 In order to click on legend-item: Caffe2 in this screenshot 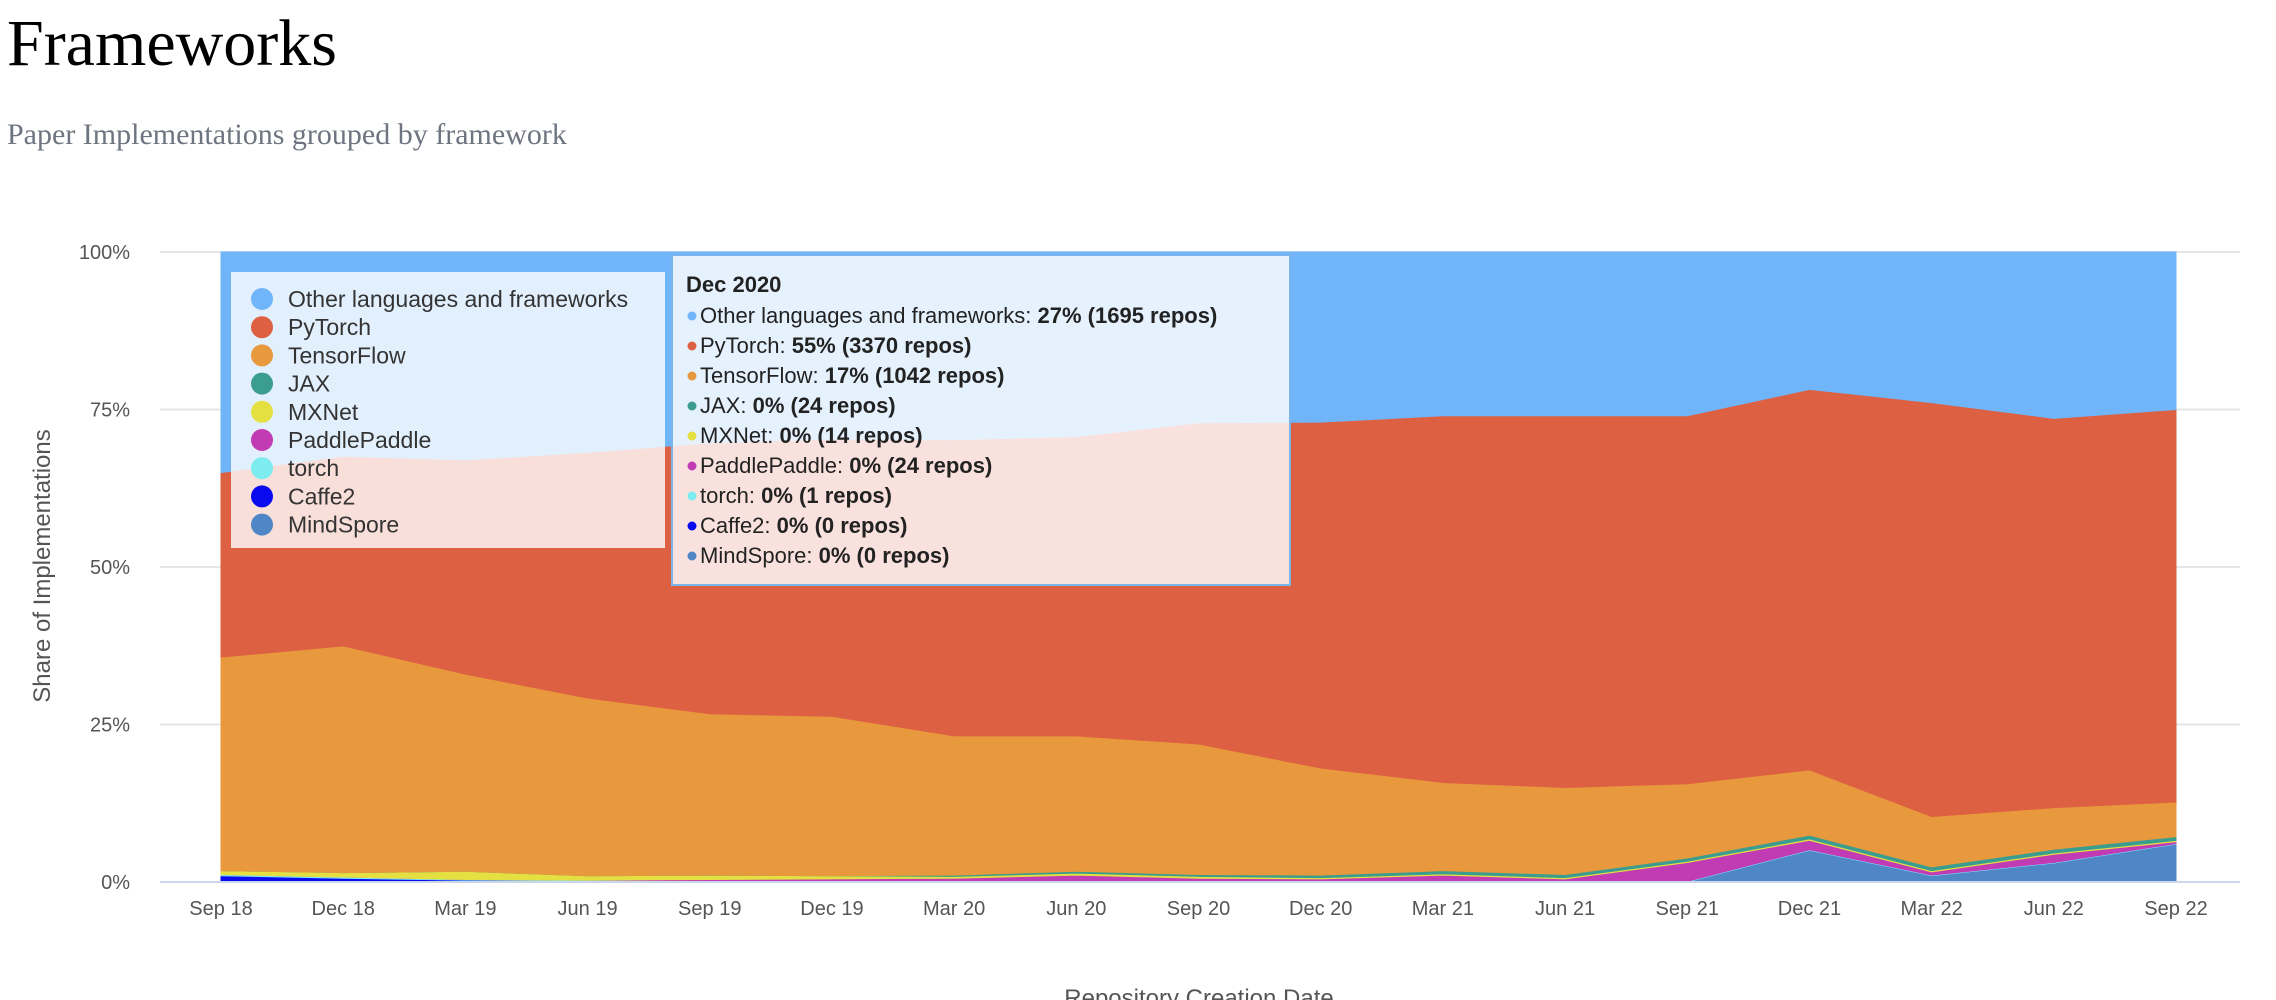, I will do `click(303, 496)`.